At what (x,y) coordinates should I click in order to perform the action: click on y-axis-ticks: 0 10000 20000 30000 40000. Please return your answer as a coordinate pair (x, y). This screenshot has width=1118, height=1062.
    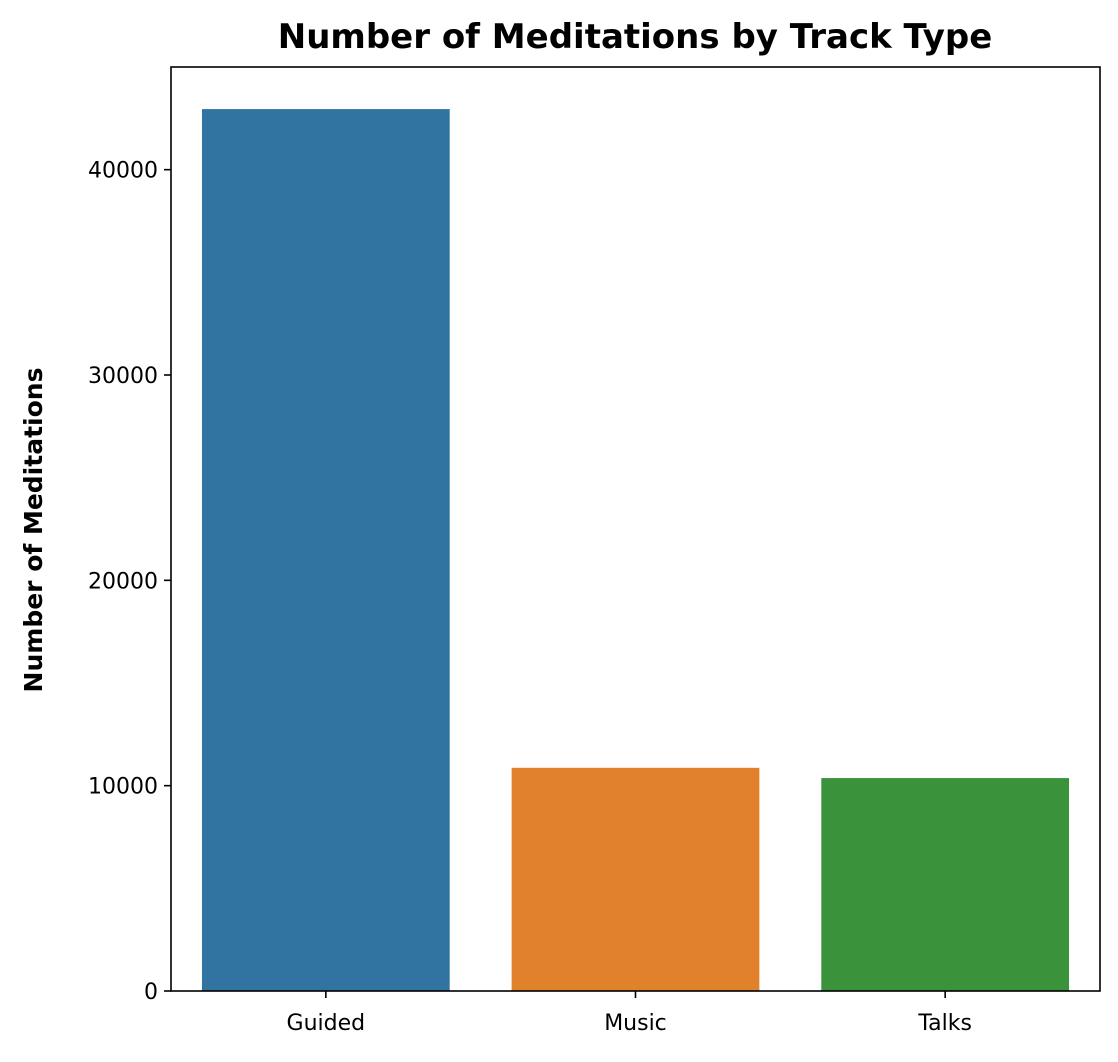
    Looking at the image, I should click on (129, 582).